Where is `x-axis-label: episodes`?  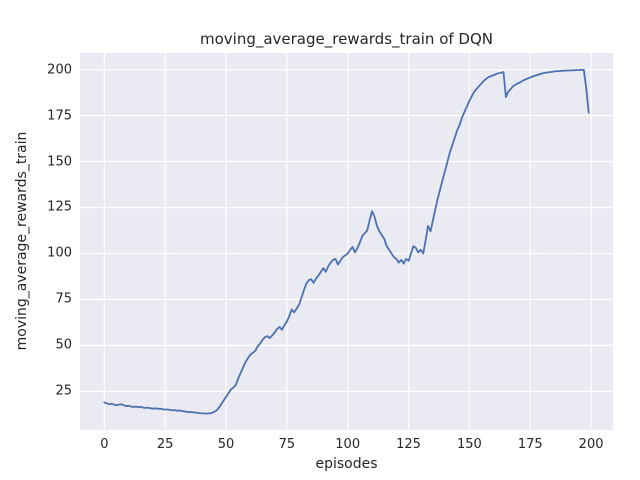
x-axis-label: episodes is located at coordinates (346, 464).